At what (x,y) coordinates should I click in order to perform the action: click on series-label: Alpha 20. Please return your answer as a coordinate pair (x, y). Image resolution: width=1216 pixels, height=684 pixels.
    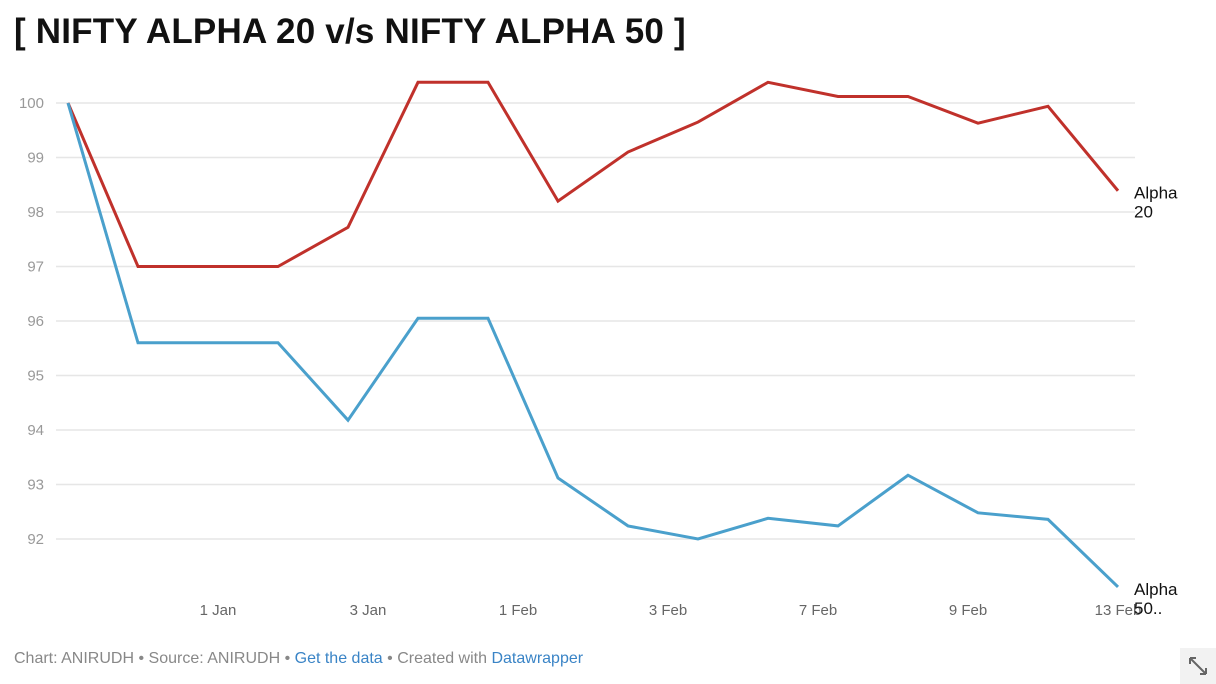
    Looking at the image, I should click on (1156, 203).